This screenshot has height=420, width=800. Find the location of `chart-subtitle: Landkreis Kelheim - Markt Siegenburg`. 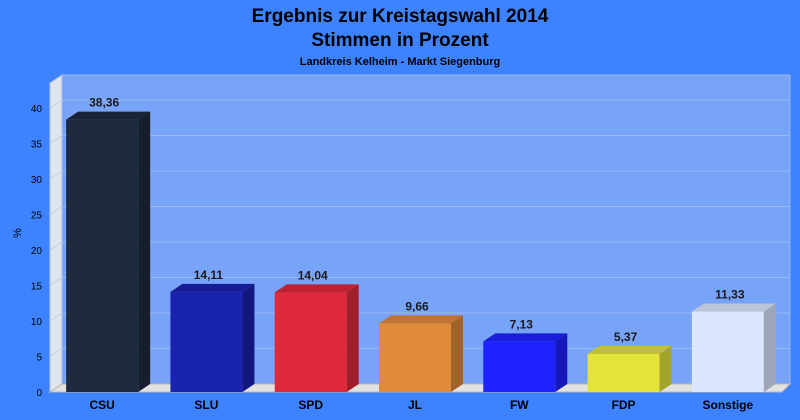

chart-subtitle: Landkreis Kelheim - Markt Siegenburg is located at coordinates (400, 62).